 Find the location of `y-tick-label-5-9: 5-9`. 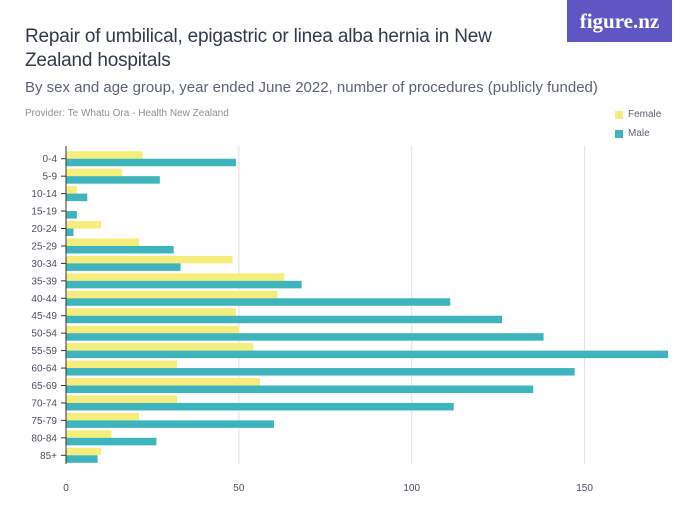

y-tick-label-5-9: 5-9 is located at coordinates (50, 177).